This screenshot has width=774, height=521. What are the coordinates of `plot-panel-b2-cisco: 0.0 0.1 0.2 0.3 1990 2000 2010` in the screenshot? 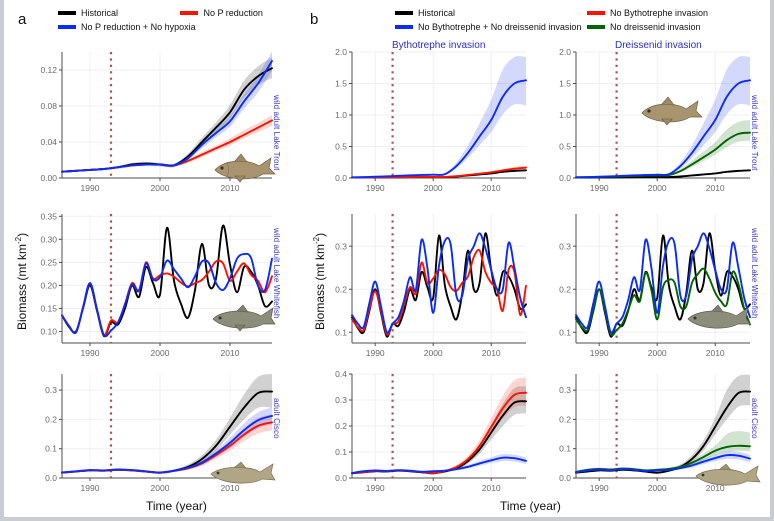 It's located at (648, 435).